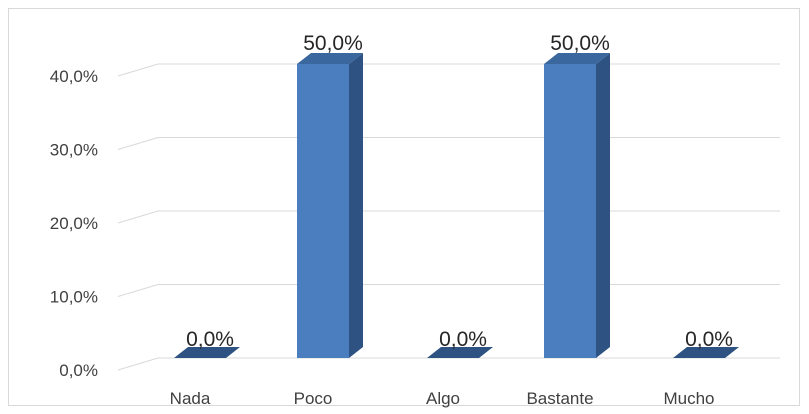 This screenshot has width=809, height=414. What do you see at coordinates (559, 398) in the screenshot?
I see `x-category-label: Bastante` at bounding box center [559, 398].